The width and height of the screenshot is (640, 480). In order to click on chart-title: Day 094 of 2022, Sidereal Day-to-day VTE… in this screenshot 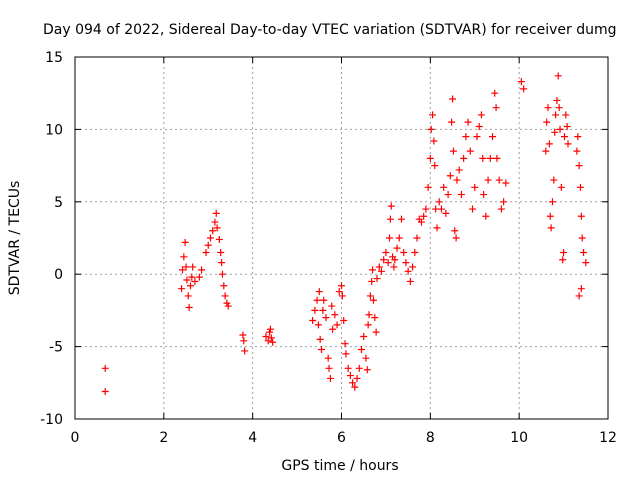, I will do `click(330, 30)`.